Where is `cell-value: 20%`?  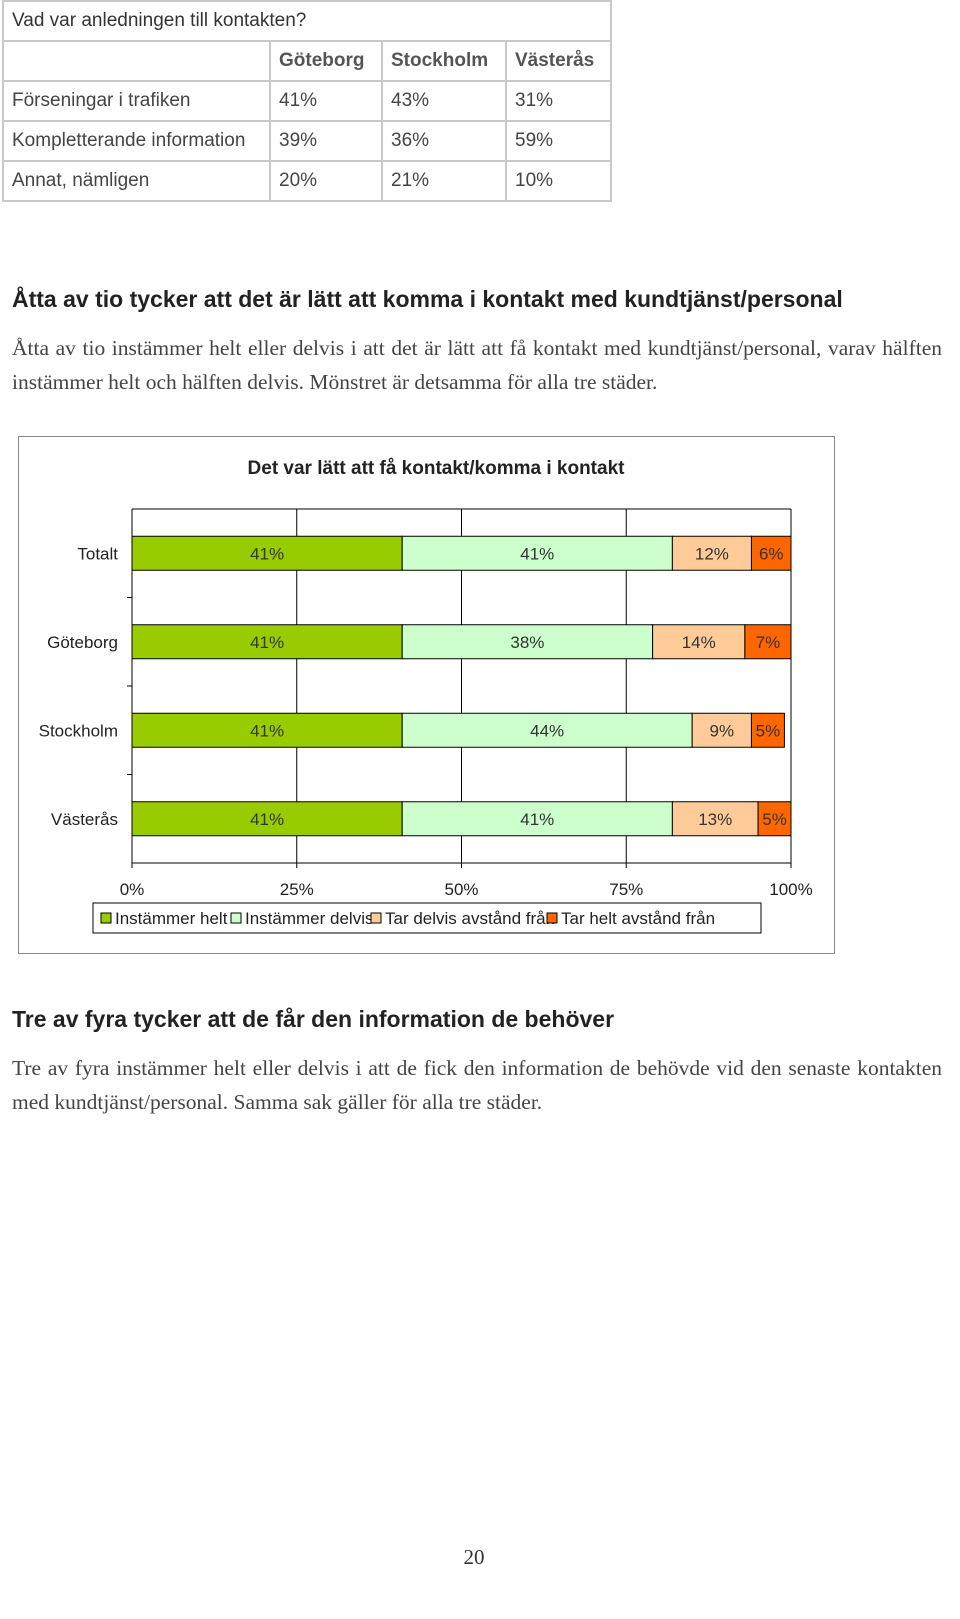 cell-value: 20% is located at coordinates (326, 181).